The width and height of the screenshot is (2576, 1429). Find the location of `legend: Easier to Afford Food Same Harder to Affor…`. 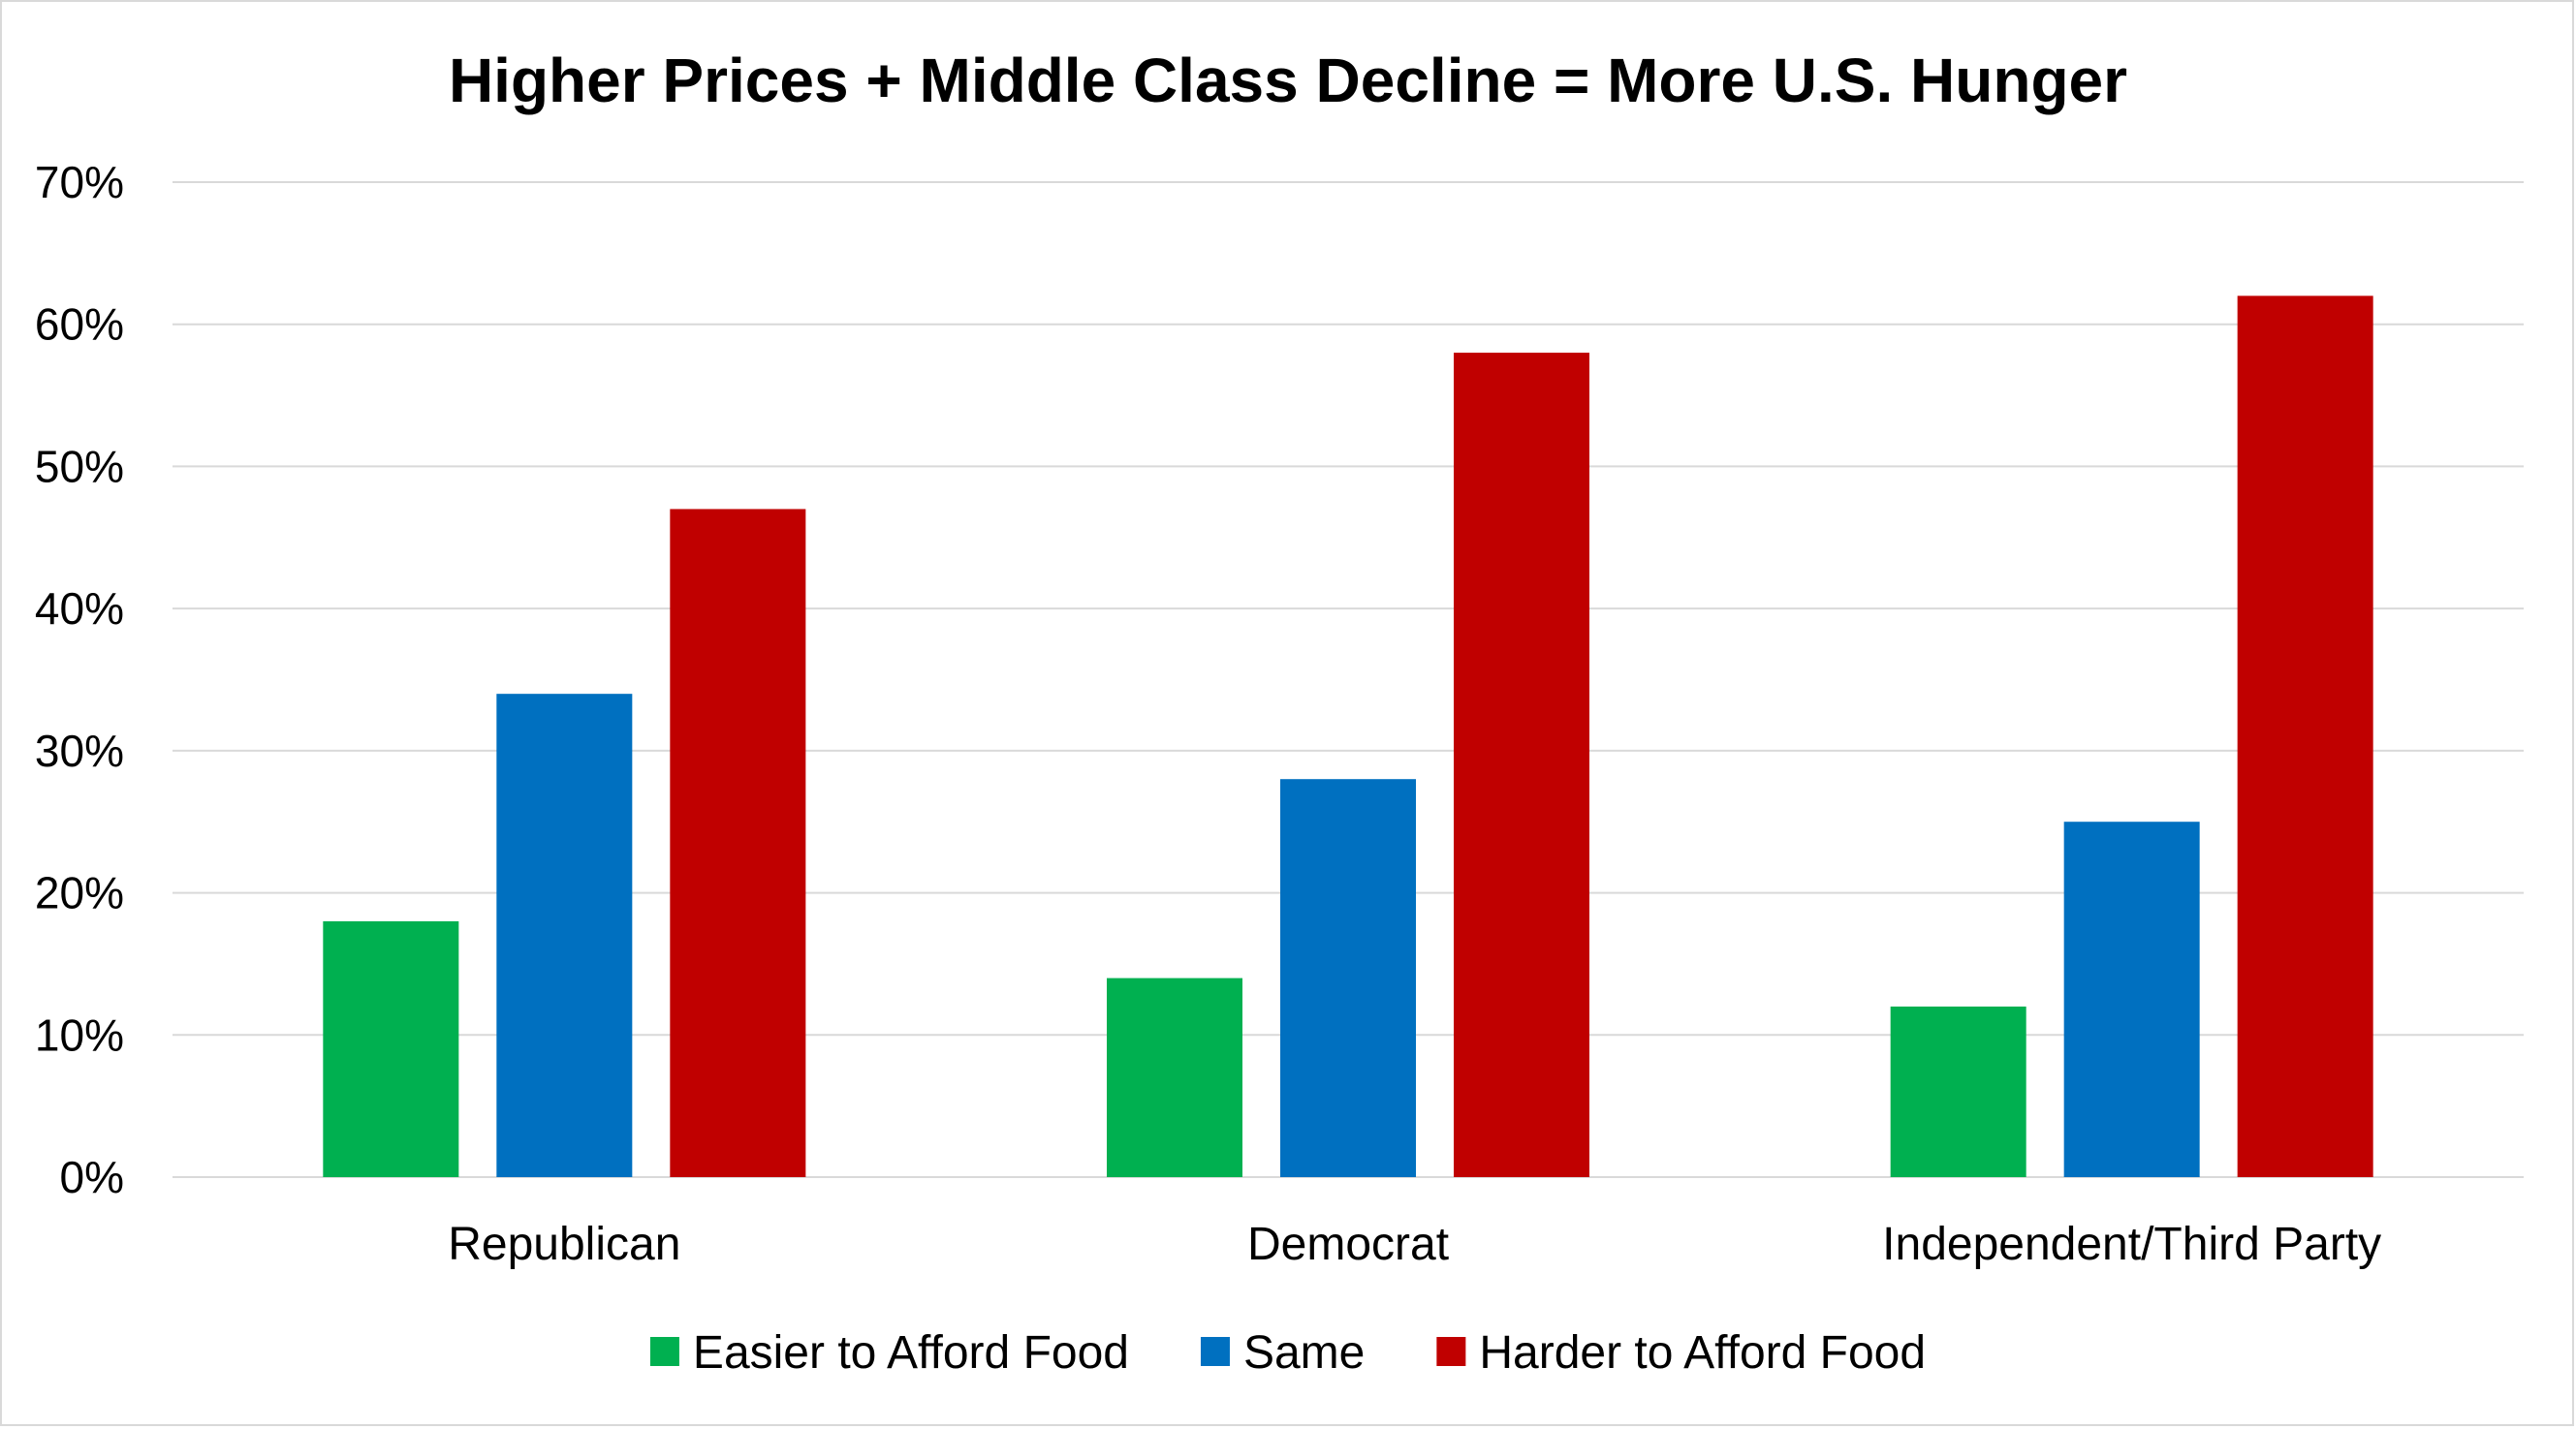

legend: Easier to Afford Food Same Harder to Affor… is located at coordinates (1287, 1353).